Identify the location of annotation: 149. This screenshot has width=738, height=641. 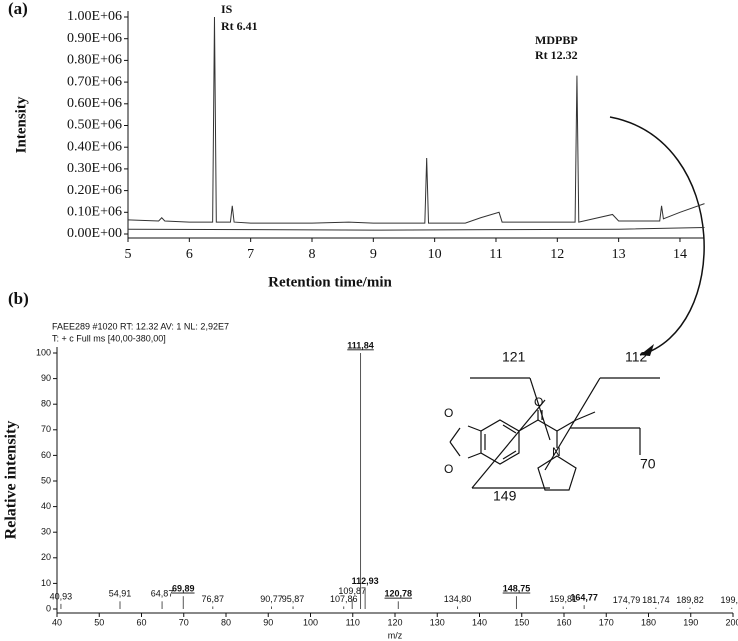
(505, 496).